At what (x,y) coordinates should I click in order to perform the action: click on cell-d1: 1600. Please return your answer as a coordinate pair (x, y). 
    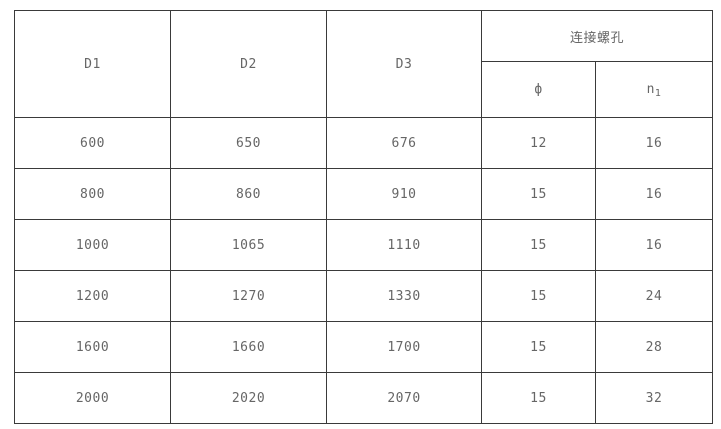
    Looking at the image, I should click on (92, 347).